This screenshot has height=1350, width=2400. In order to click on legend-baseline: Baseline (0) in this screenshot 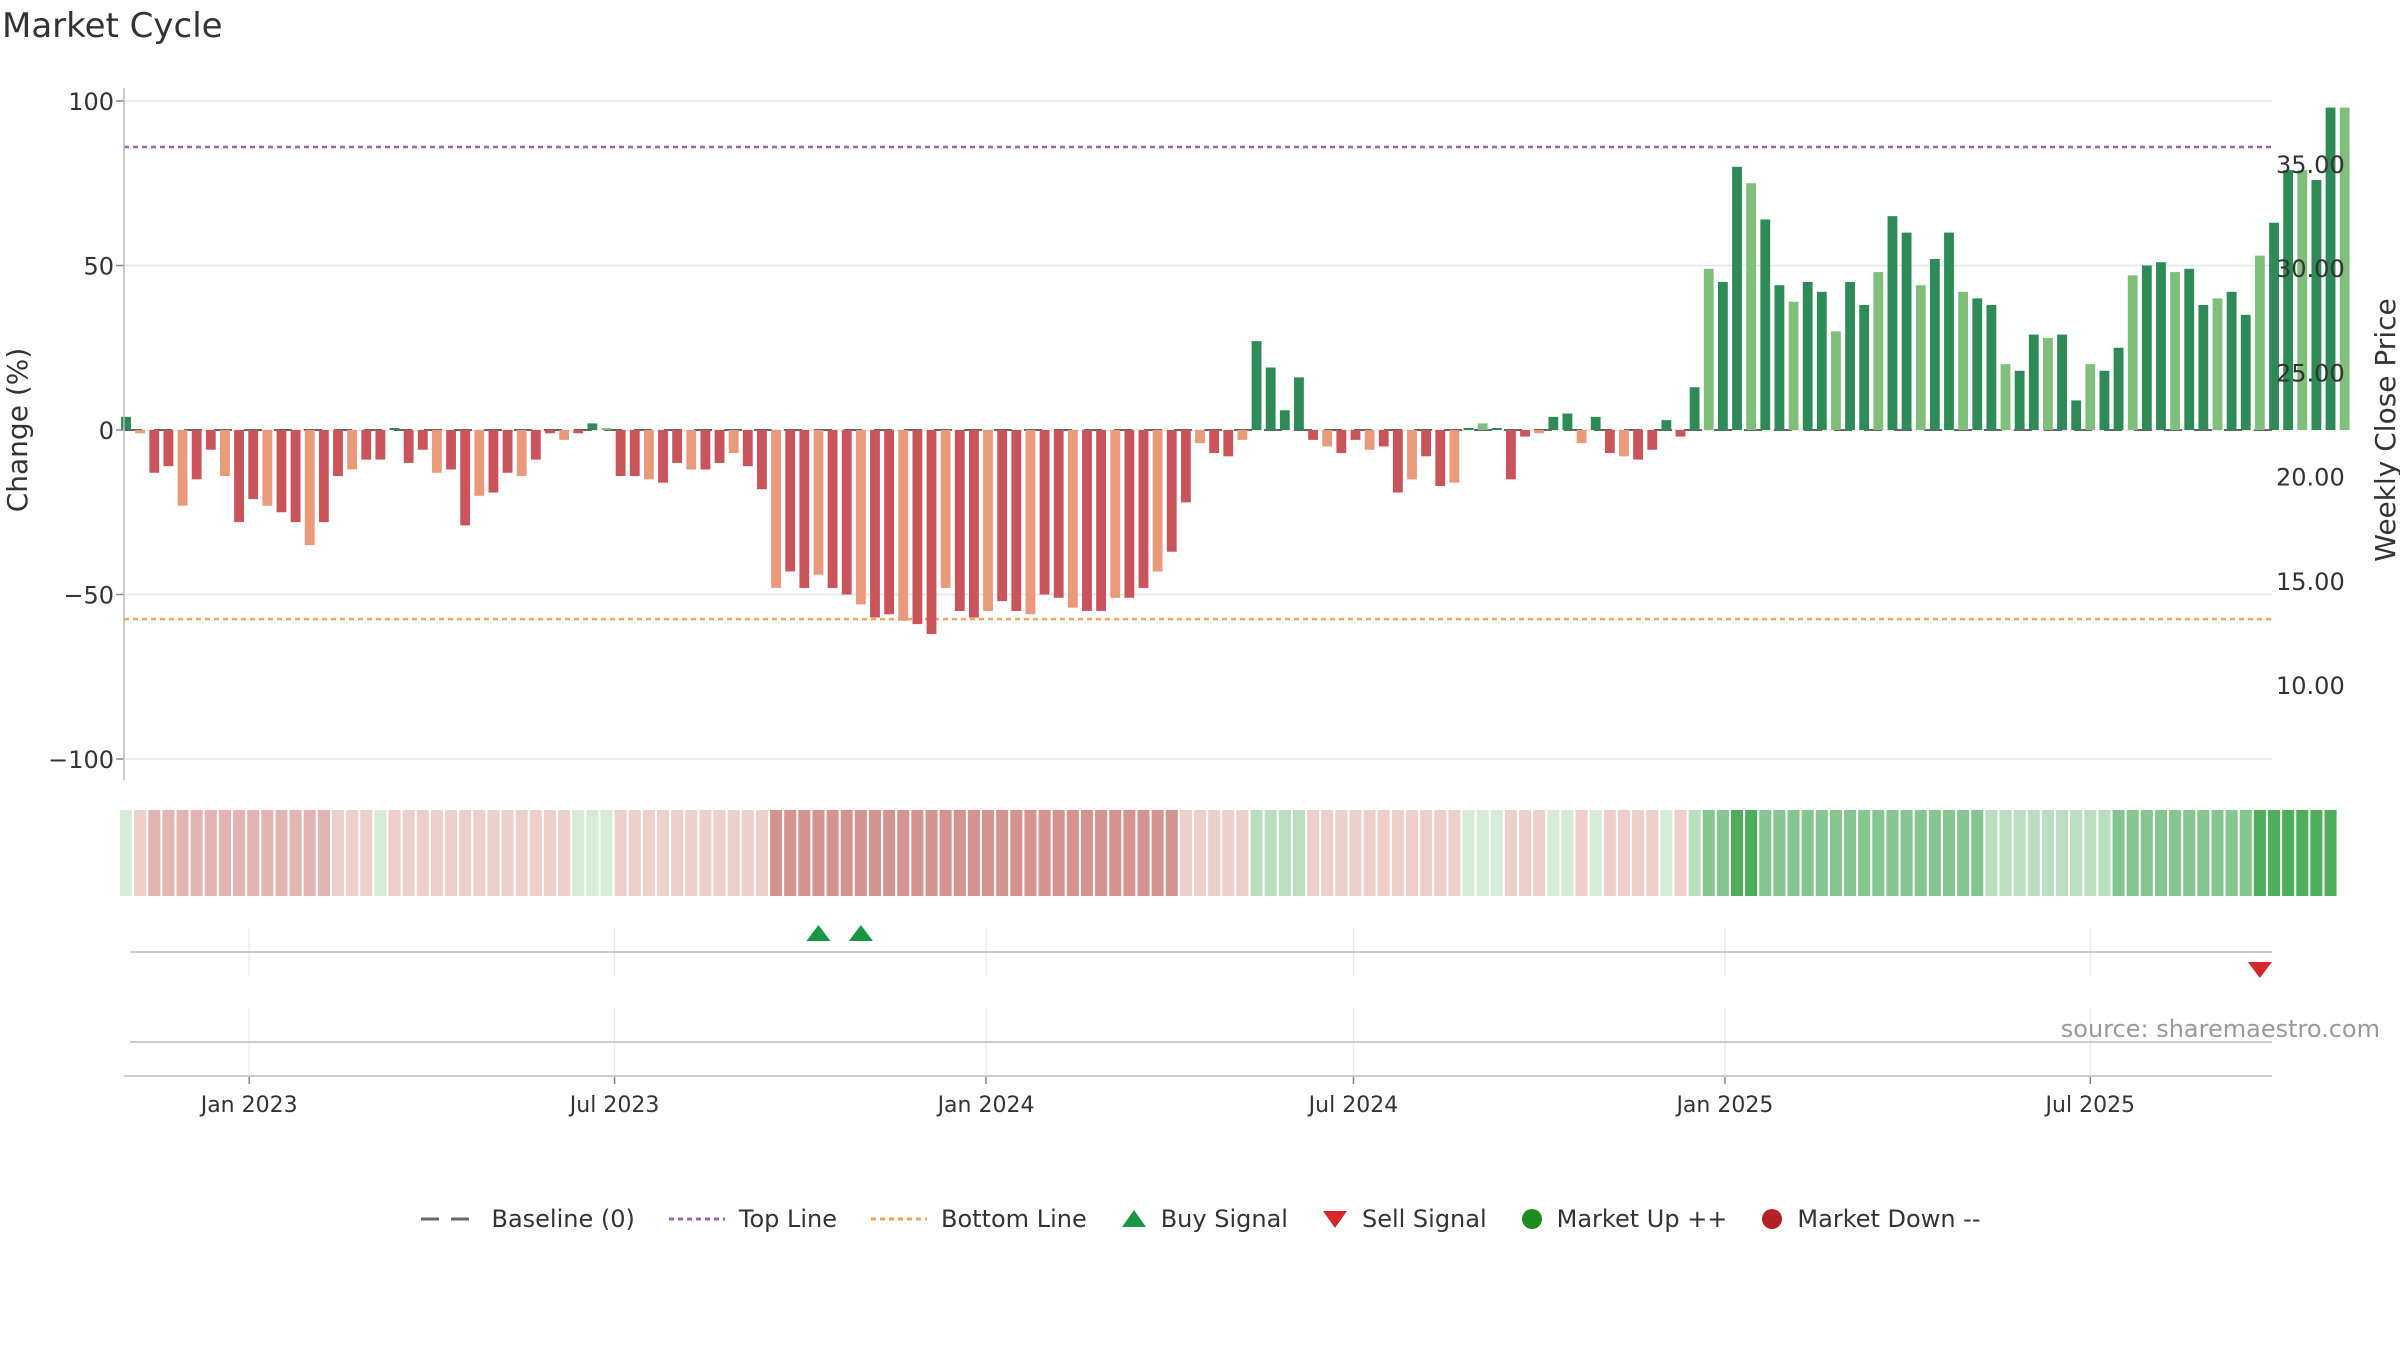, I will do `click(527, 1219)`.